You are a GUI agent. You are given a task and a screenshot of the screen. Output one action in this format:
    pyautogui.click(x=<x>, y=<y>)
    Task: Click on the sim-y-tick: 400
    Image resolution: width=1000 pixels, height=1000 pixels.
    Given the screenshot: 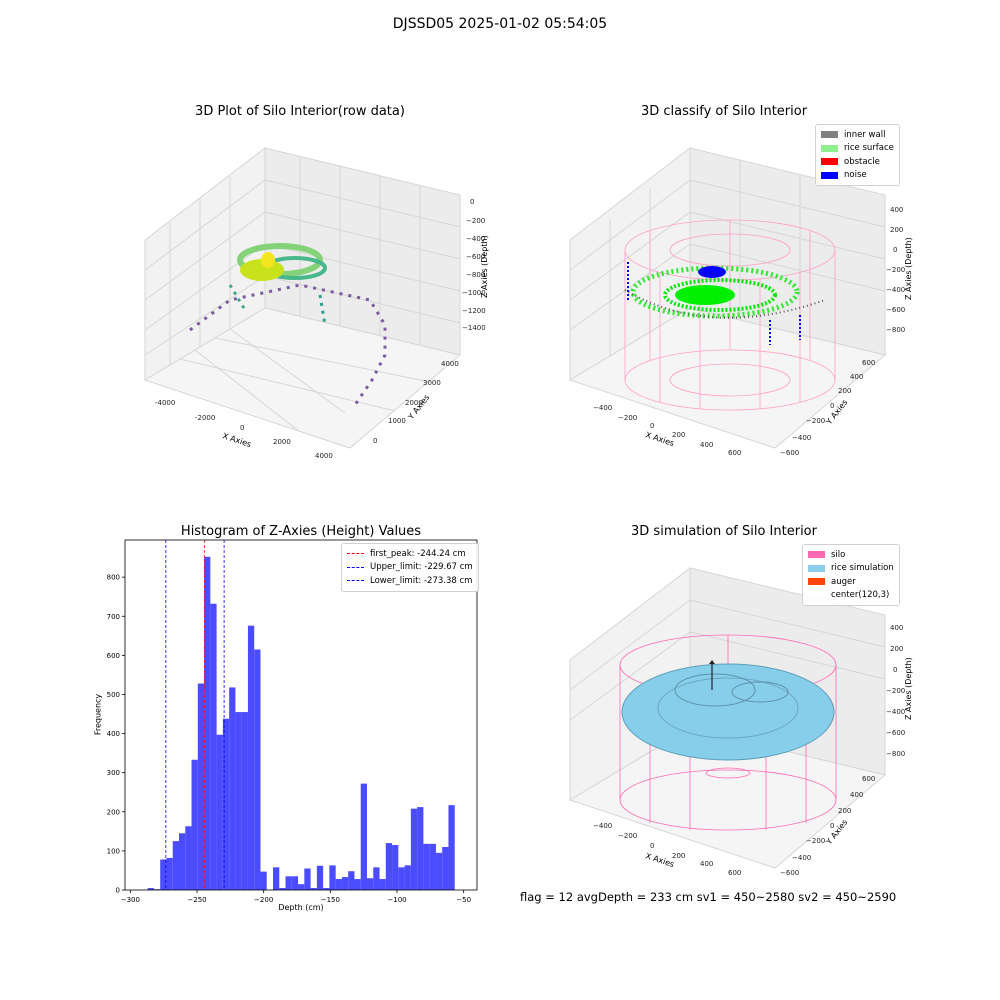 What is the action you would take?
    pyautogui.click(x=856, y=795)
    